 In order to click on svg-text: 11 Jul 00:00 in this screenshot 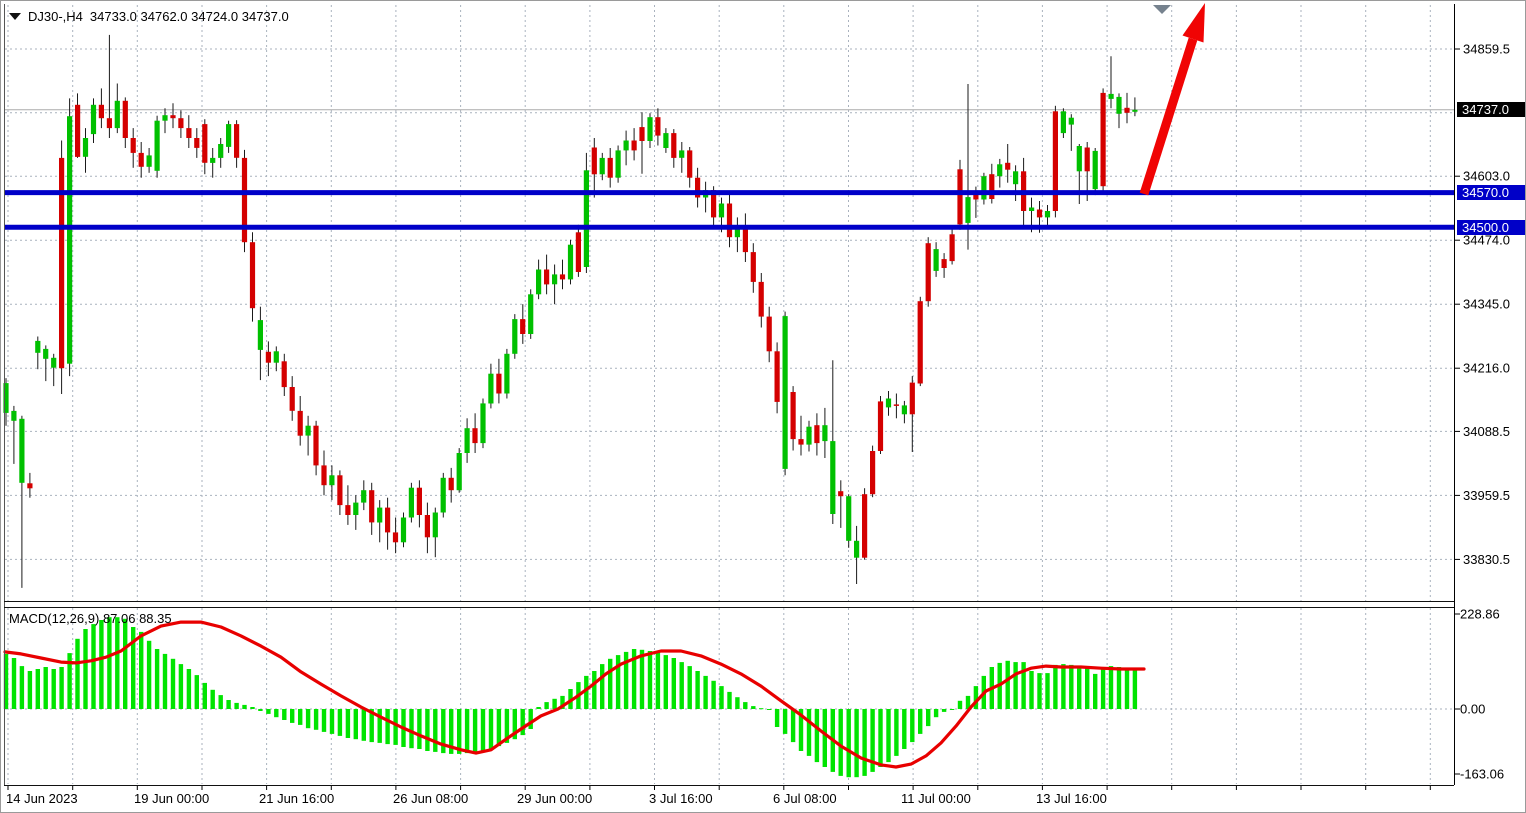, I will do `click(936, 798)`.